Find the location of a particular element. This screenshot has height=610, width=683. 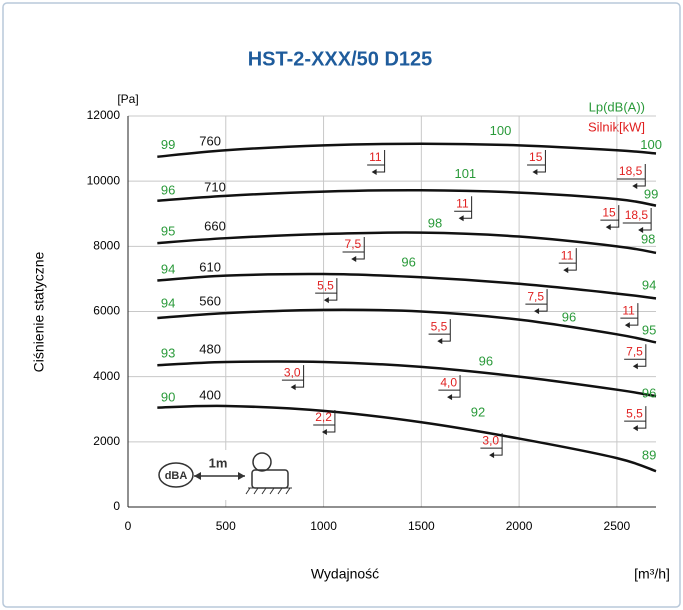

speed-label: 560 is located at coordinates (210, 300).